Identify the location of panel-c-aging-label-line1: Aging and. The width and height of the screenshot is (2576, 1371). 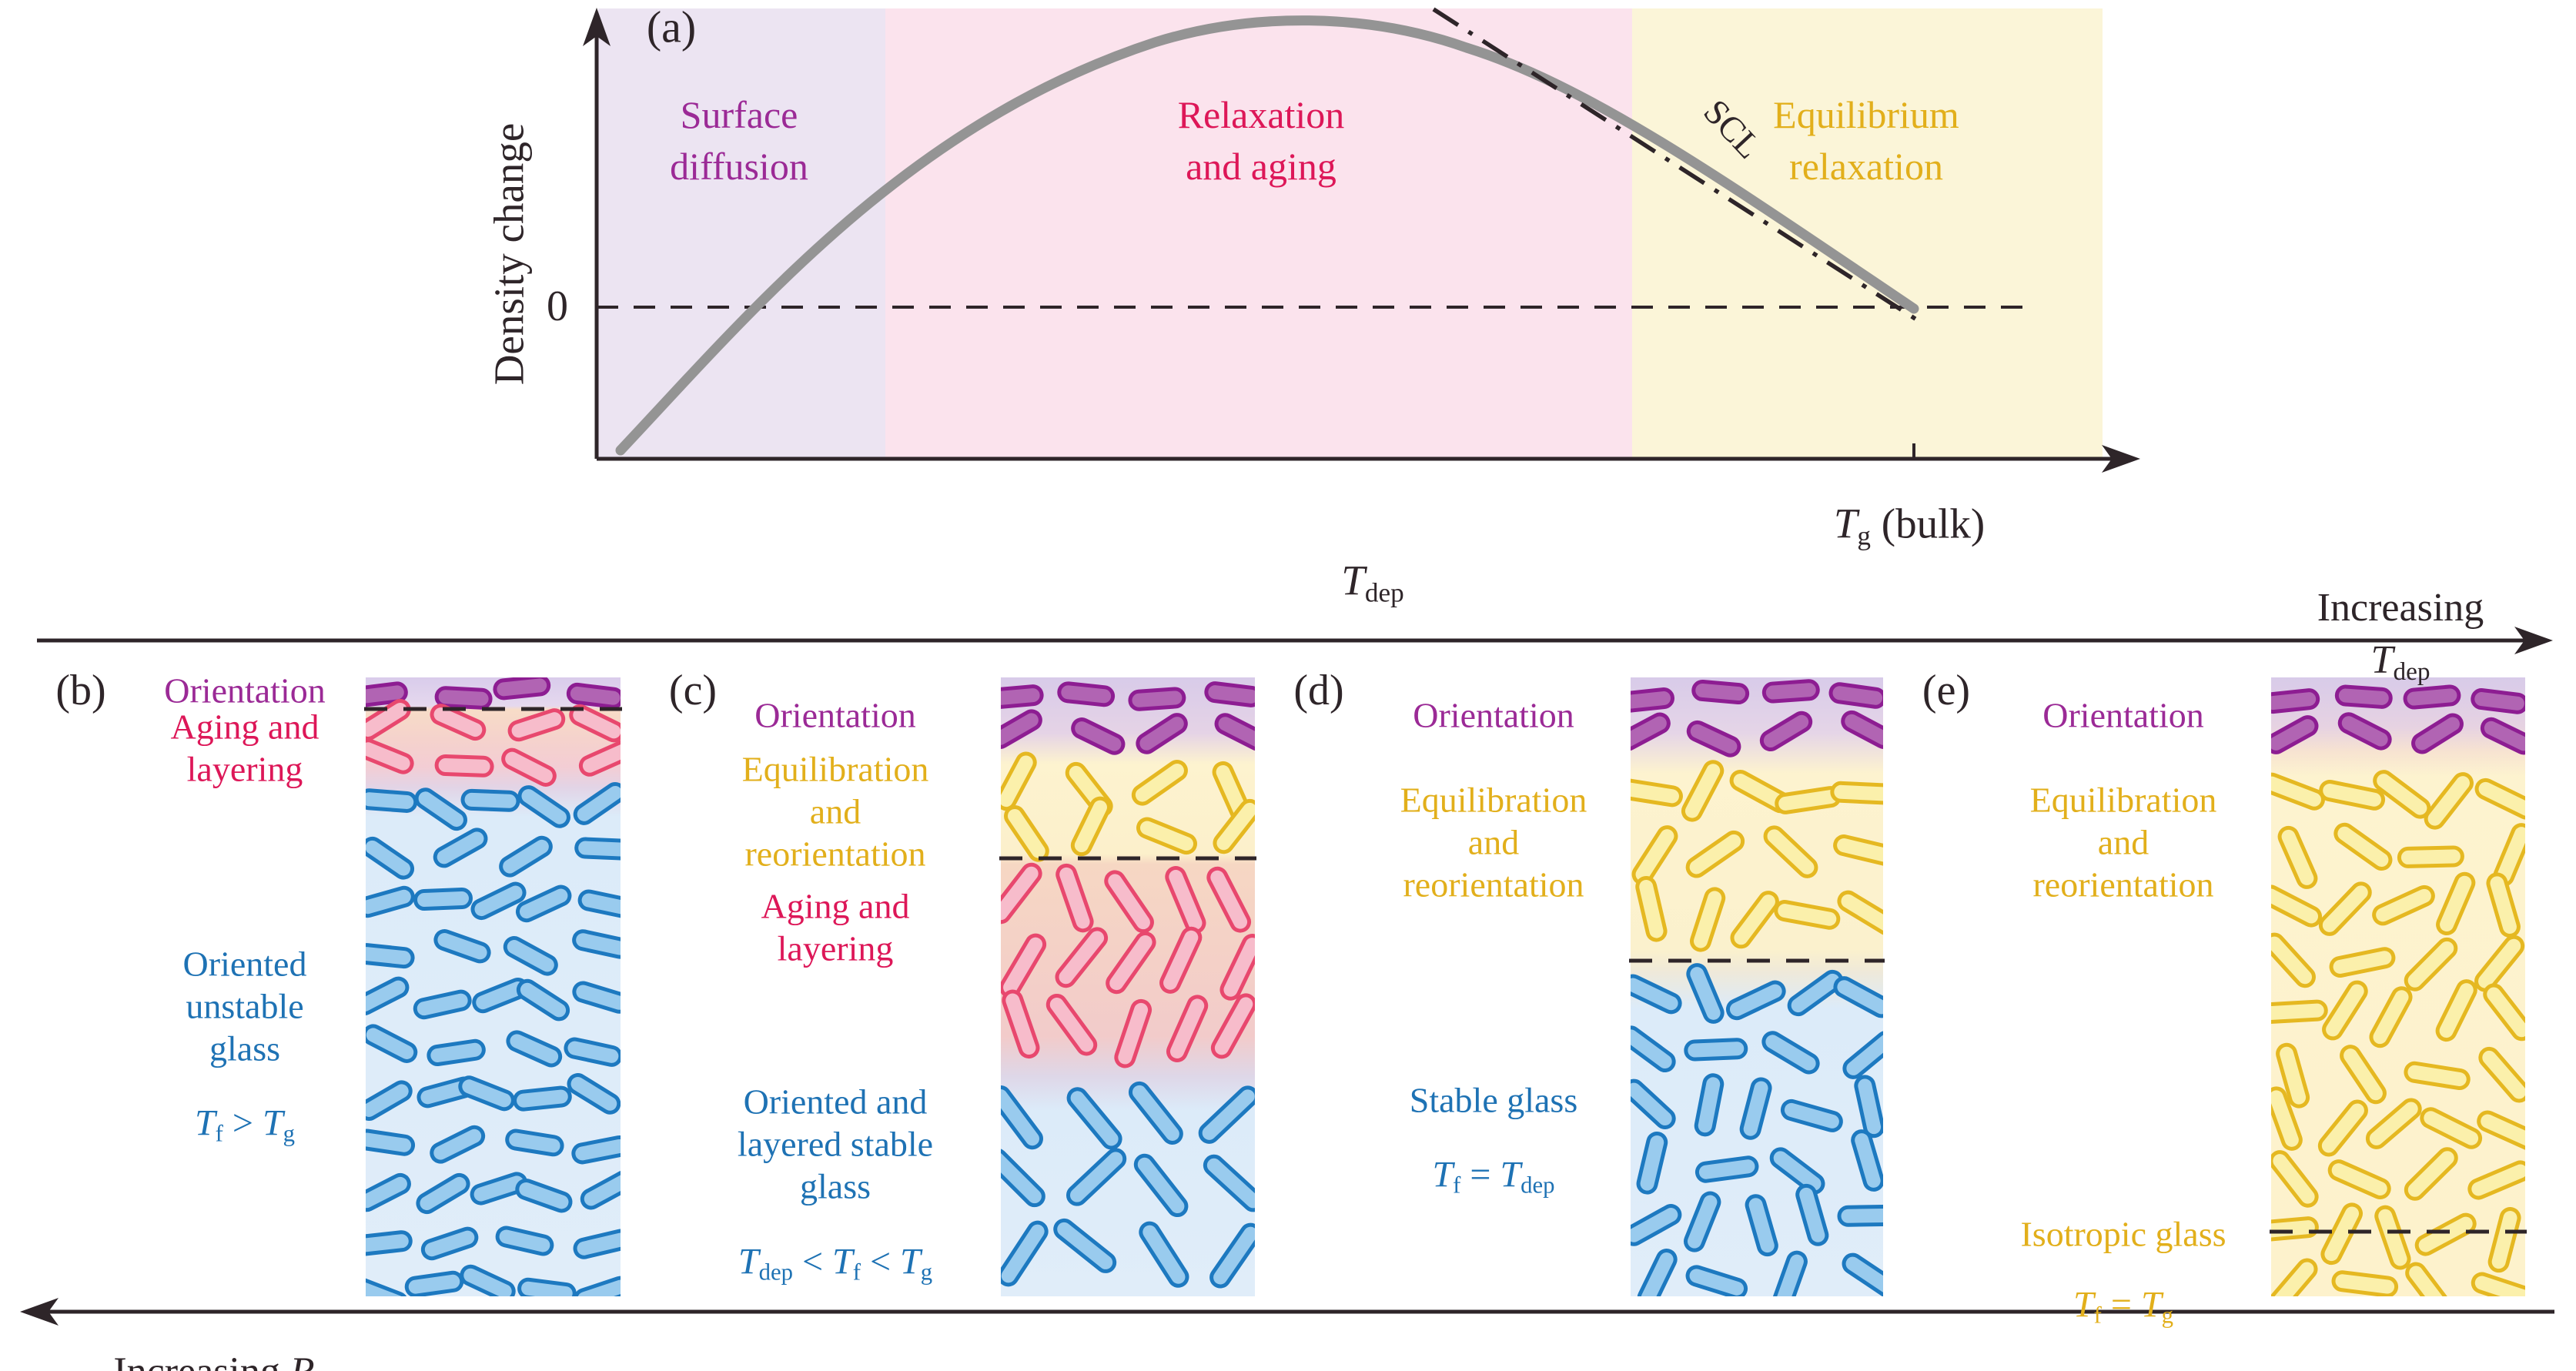
(835, 906).